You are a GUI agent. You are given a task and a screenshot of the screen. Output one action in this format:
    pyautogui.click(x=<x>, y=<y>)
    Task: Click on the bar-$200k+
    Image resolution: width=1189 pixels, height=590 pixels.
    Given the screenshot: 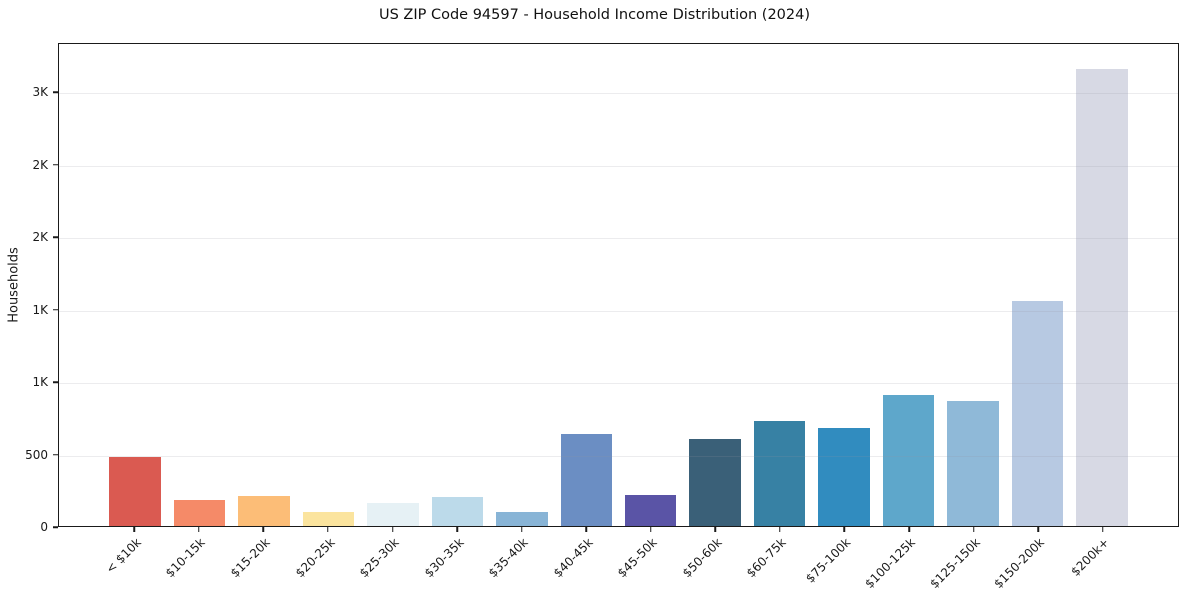 What is the action you would take?
    pyautogui.click(x=1102, y=297)
    